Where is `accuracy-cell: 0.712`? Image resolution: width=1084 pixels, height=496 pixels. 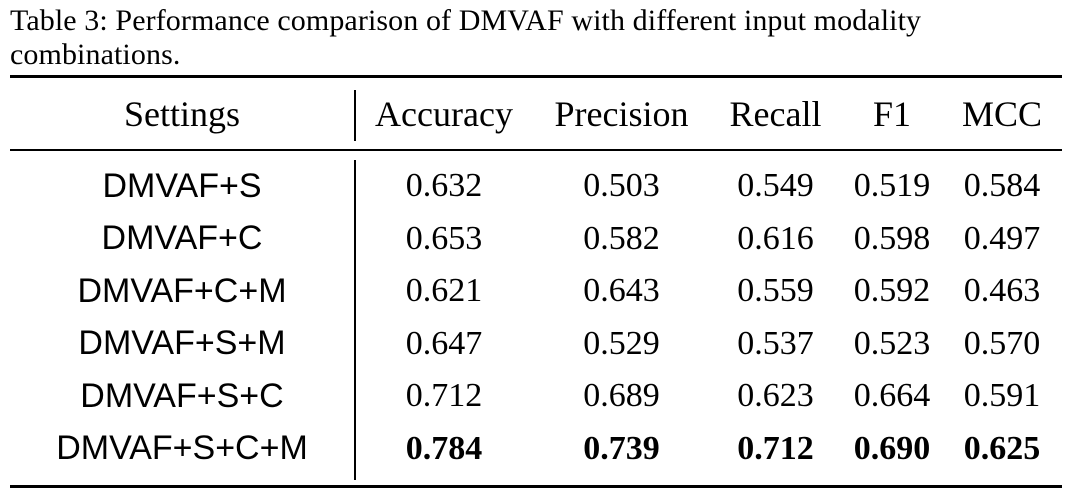
accuracy-cell: 0.712 is located at coordinates (444, 396).